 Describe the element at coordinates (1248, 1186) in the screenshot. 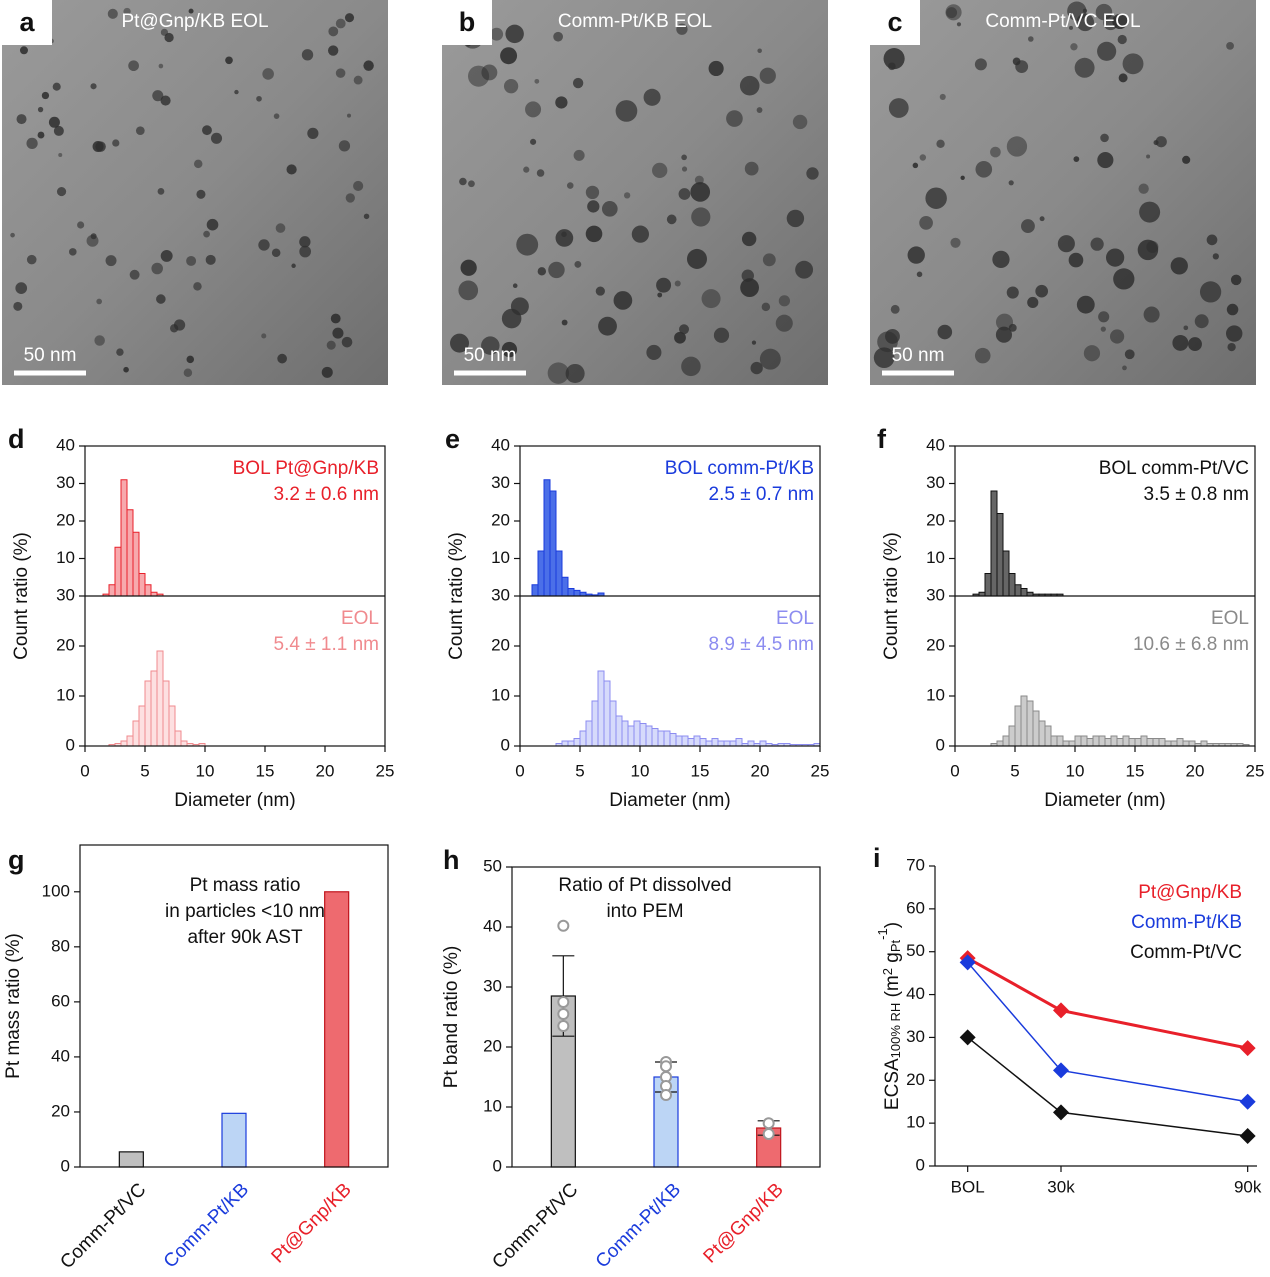

I see `x-tick-label: 90k` at that location.